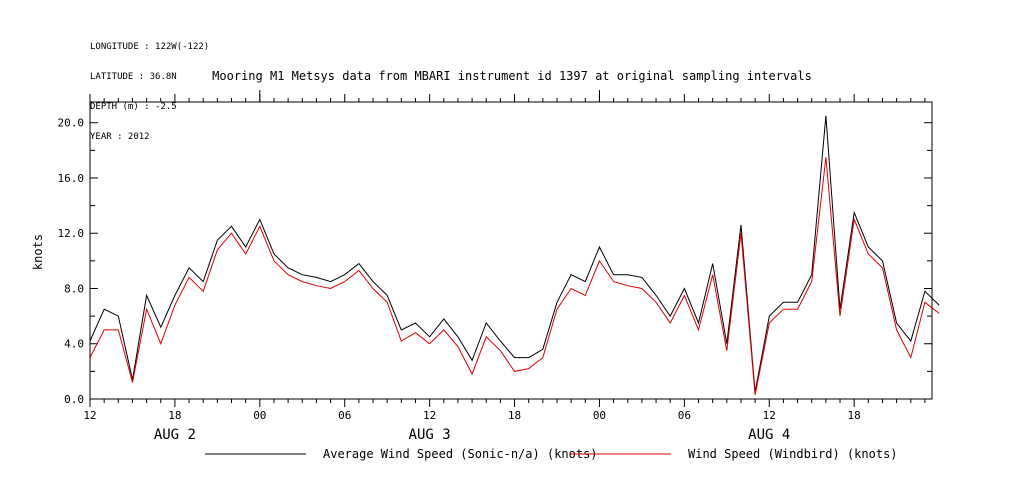 The height and width of the screenshot is (504, 1009). I want to click on meta-depth: DEPTH (m) : -2.5, so click(133, 107).